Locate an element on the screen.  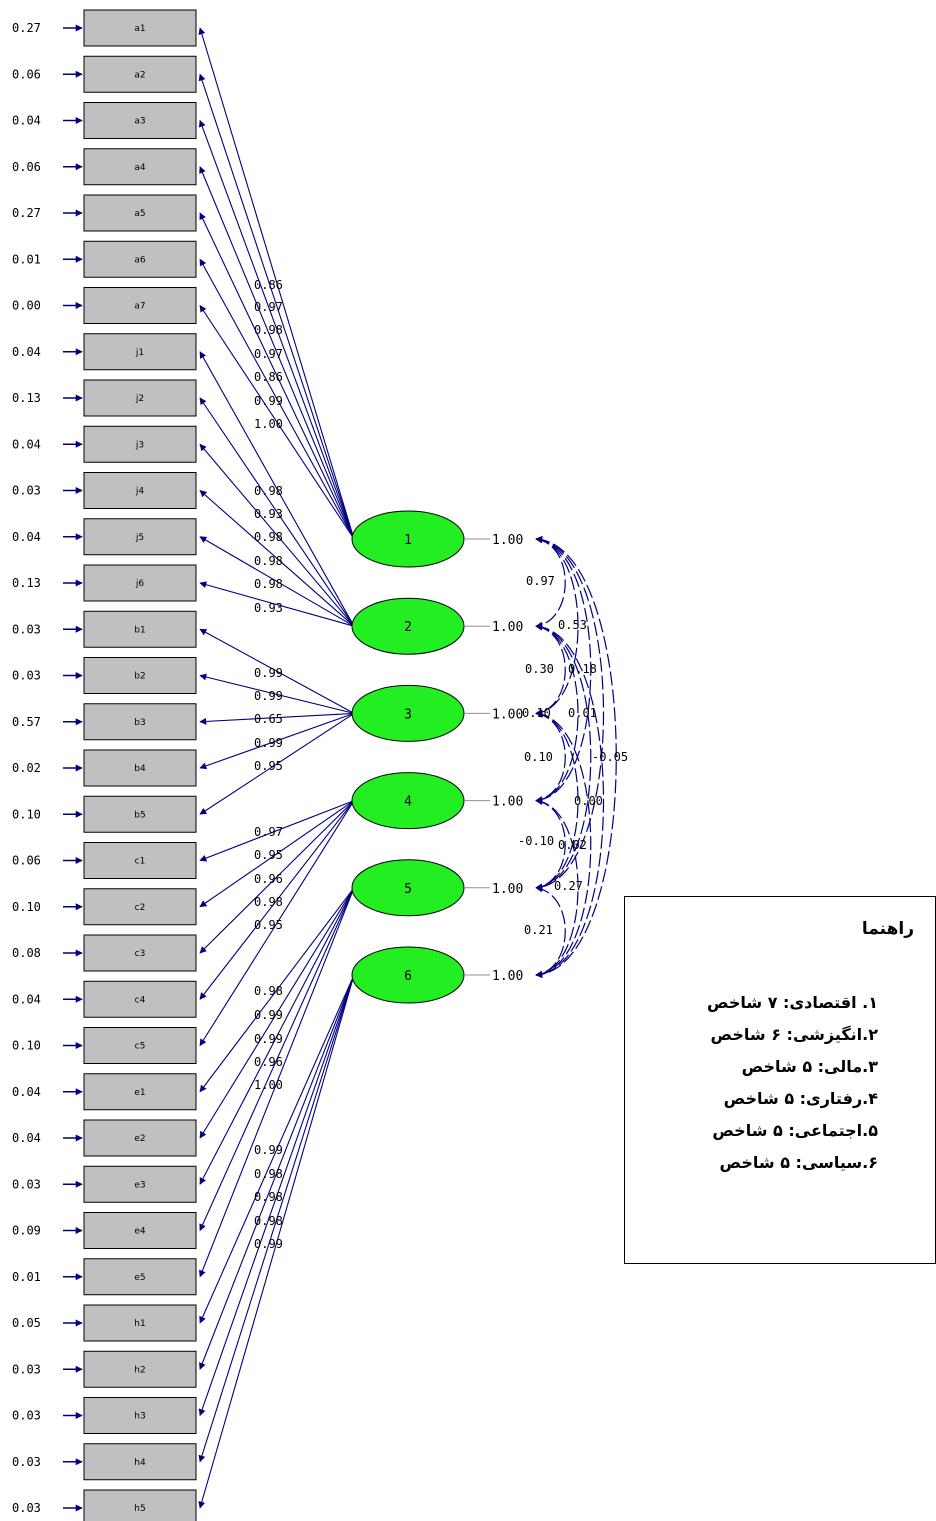
indicator-label: c1 is located at coordinates (140, 862).